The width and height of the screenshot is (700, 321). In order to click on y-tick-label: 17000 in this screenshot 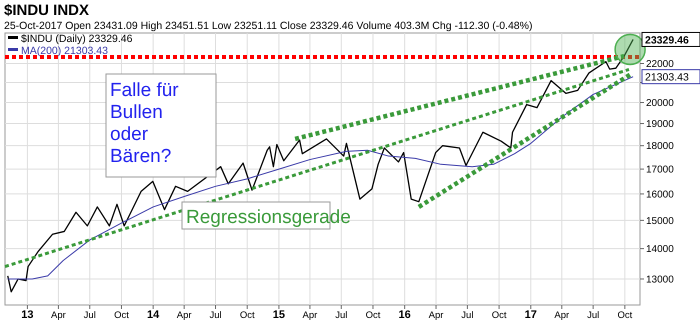, I will do `click(660, 170)`.